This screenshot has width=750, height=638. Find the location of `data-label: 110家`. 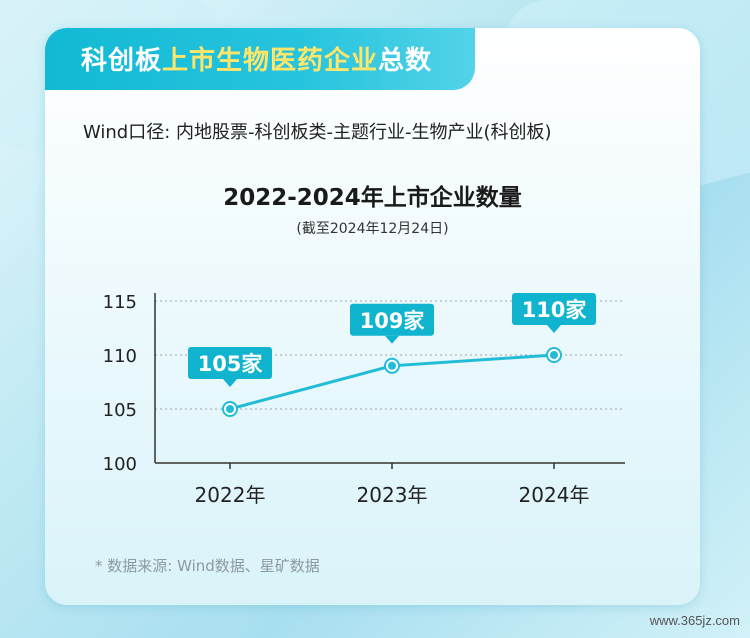

data-label: 110家 is located at coordinates (555, 310).